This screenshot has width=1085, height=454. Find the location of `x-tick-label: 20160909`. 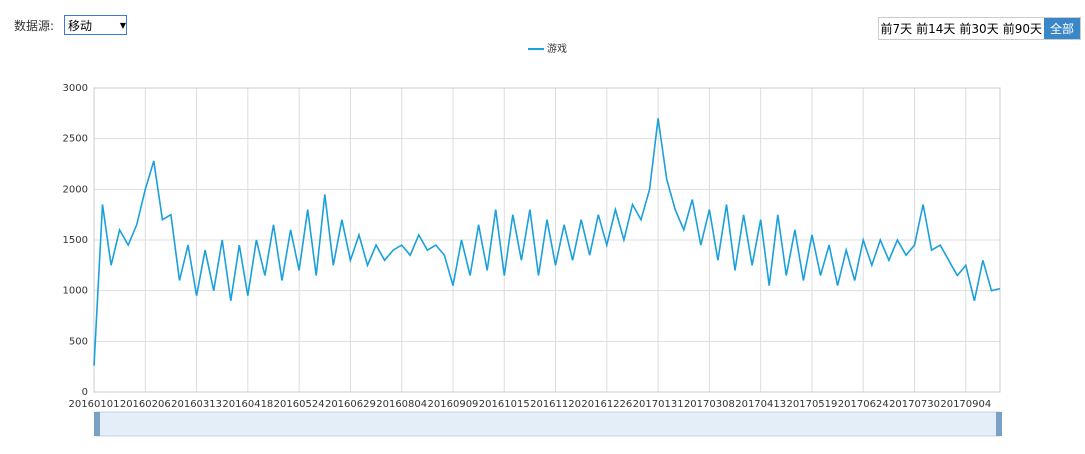

x-tick-label: 20160909 is located at coordinates (453, 404).